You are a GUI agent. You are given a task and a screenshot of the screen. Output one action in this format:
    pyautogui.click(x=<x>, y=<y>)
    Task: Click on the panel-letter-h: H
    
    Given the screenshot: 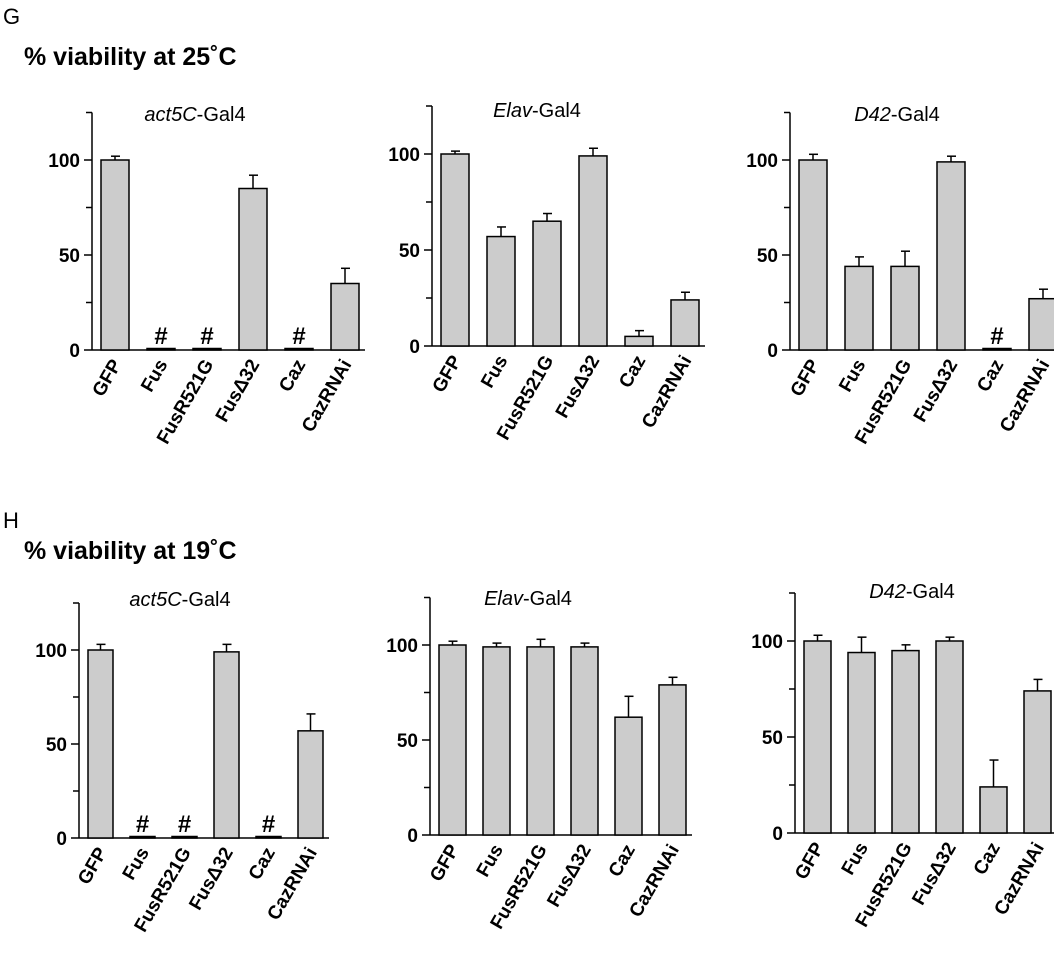 What is the action you would take?
    pyautogui.click(x=11, y=520)
    